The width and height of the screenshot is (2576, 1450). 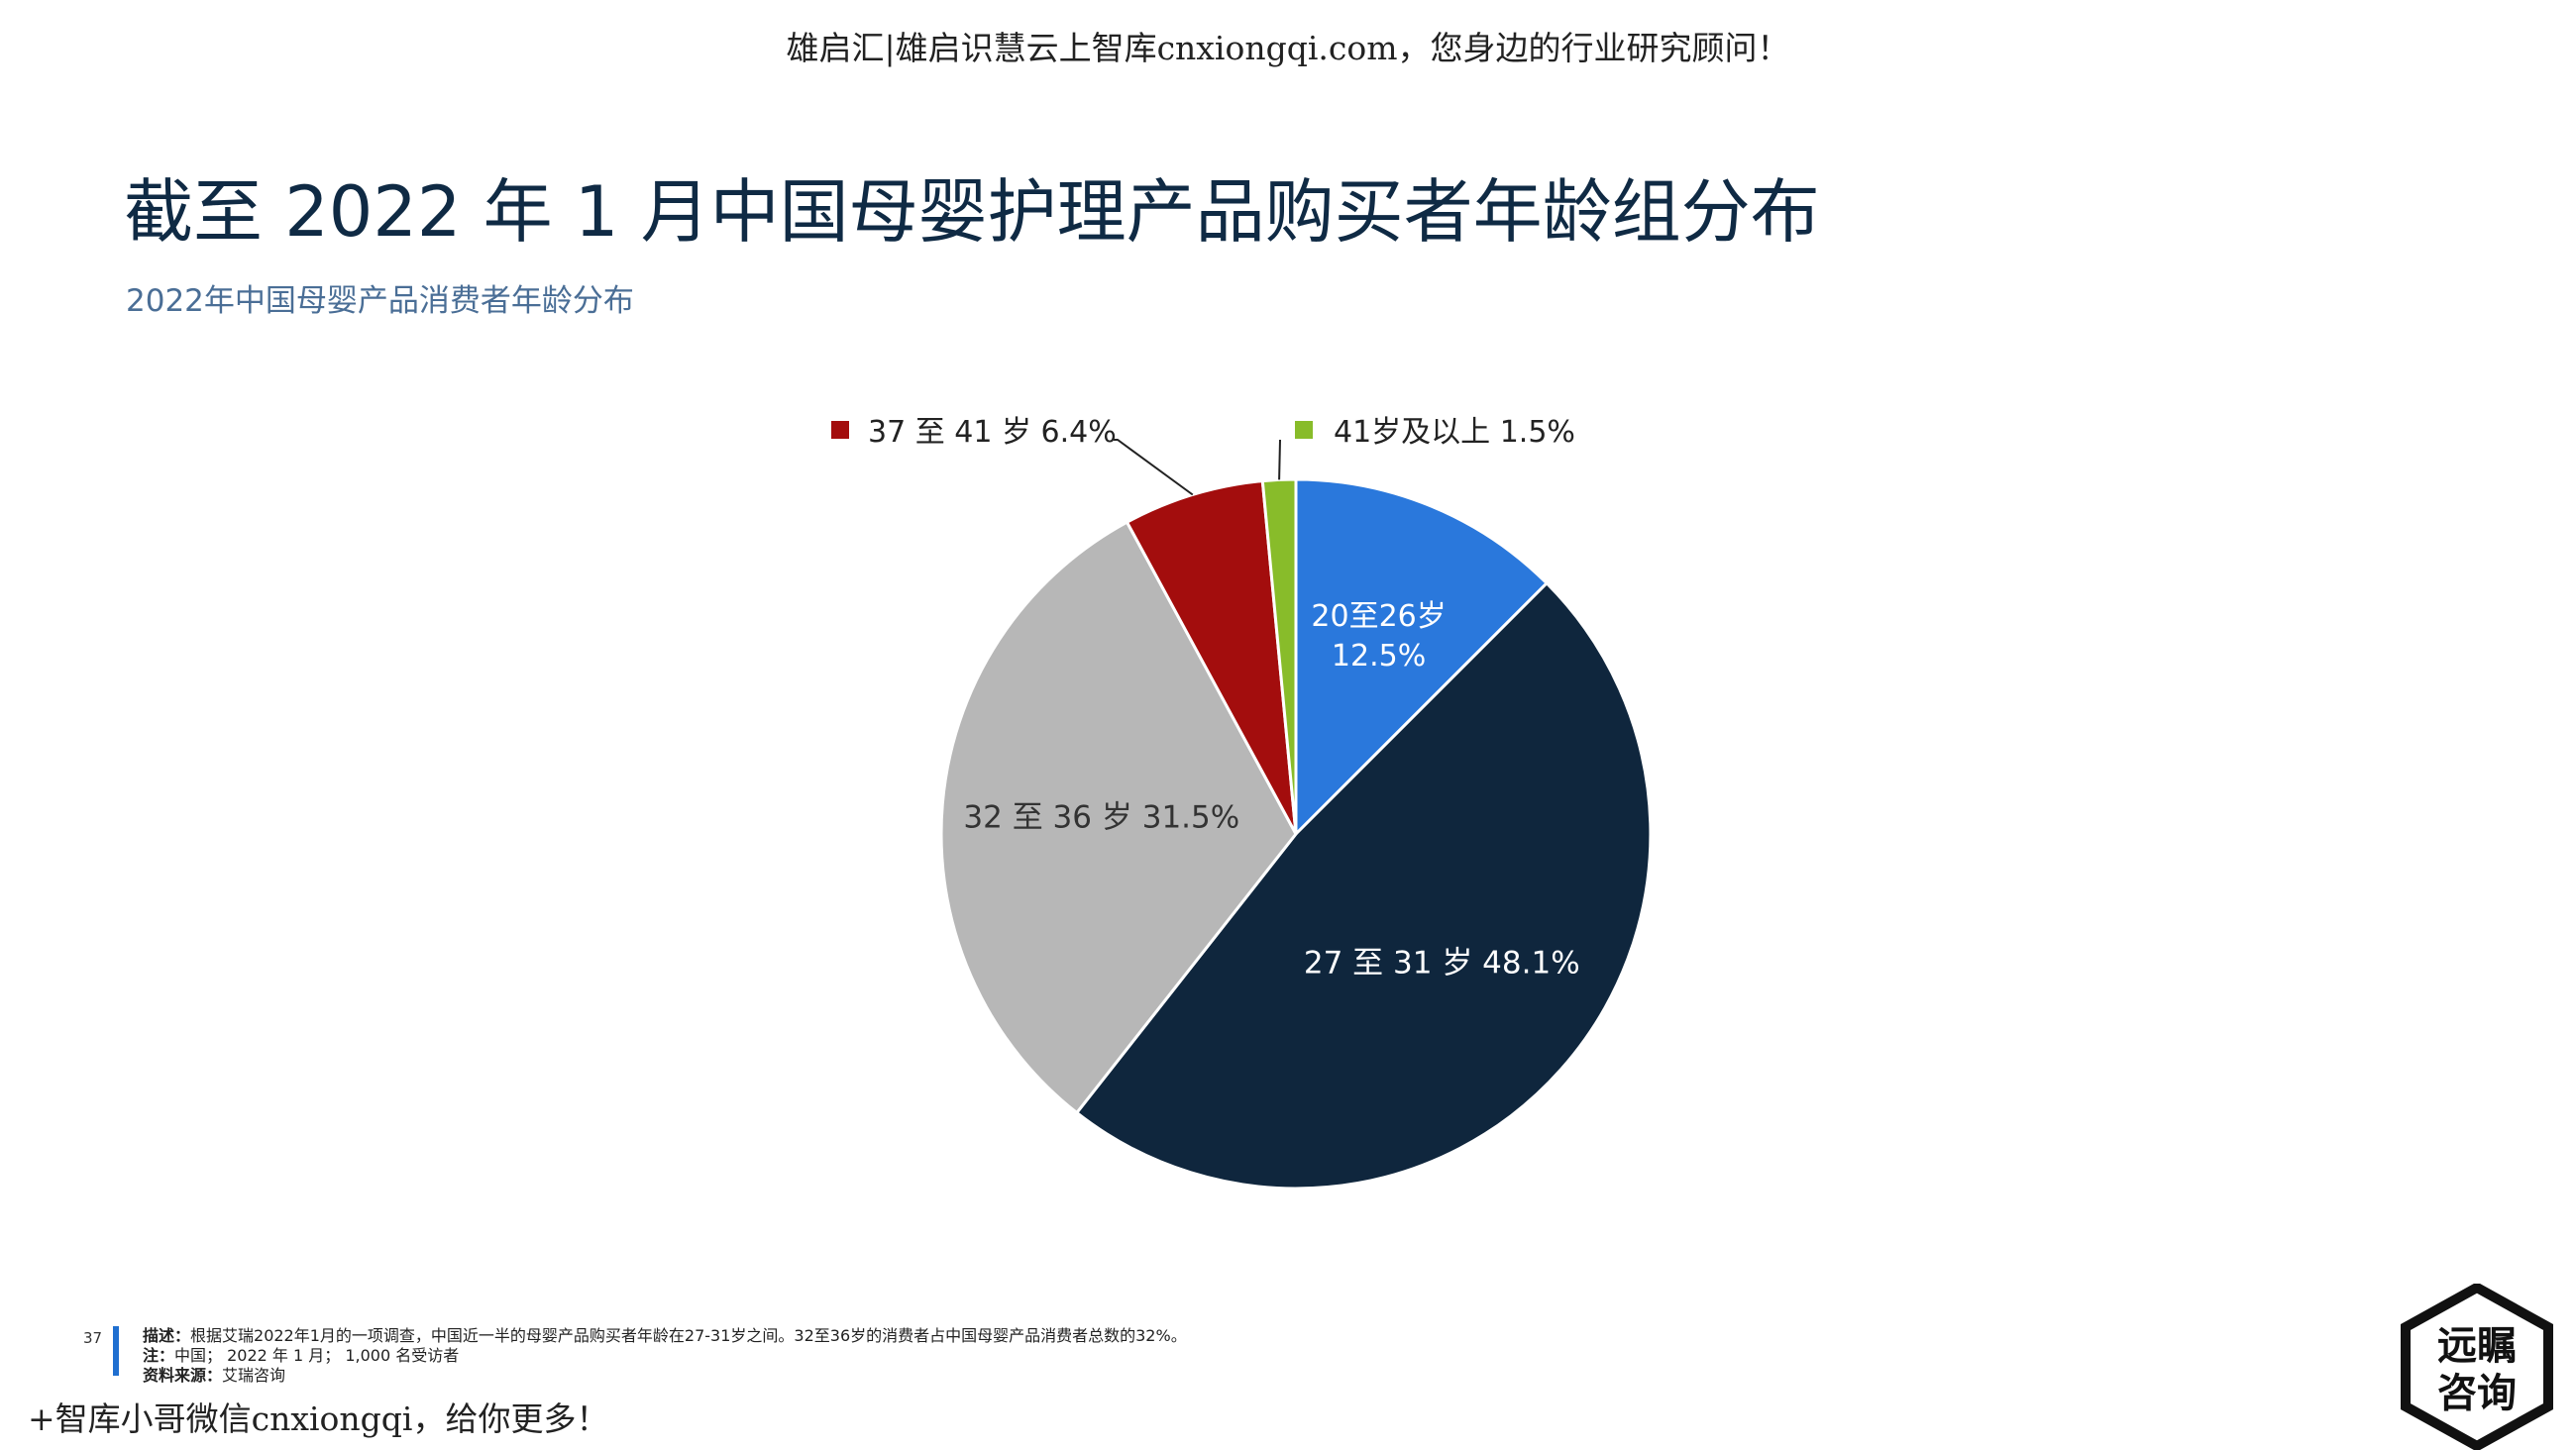 What do you see at coordinates (972, 212) in the screenshot?
I see `page-title: 截至 2022 年 1 月中国母婴护理产品购买者年龄组分布` at bounding box center [972, 212].